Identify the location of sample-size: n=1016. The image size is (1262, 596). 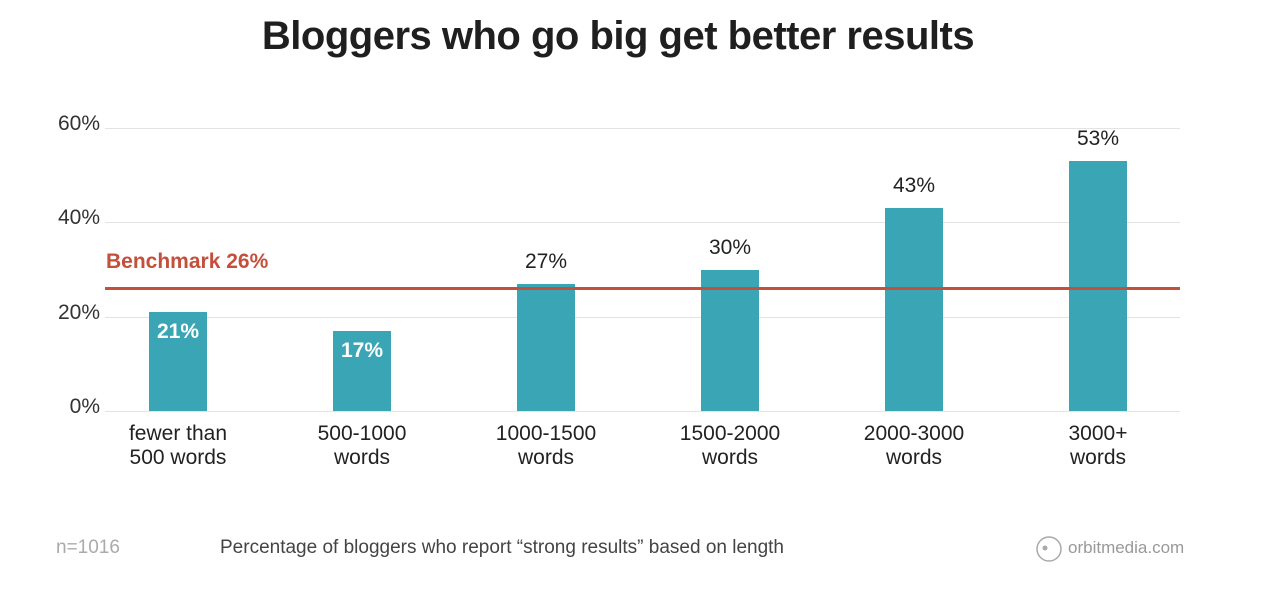
(88, 547).